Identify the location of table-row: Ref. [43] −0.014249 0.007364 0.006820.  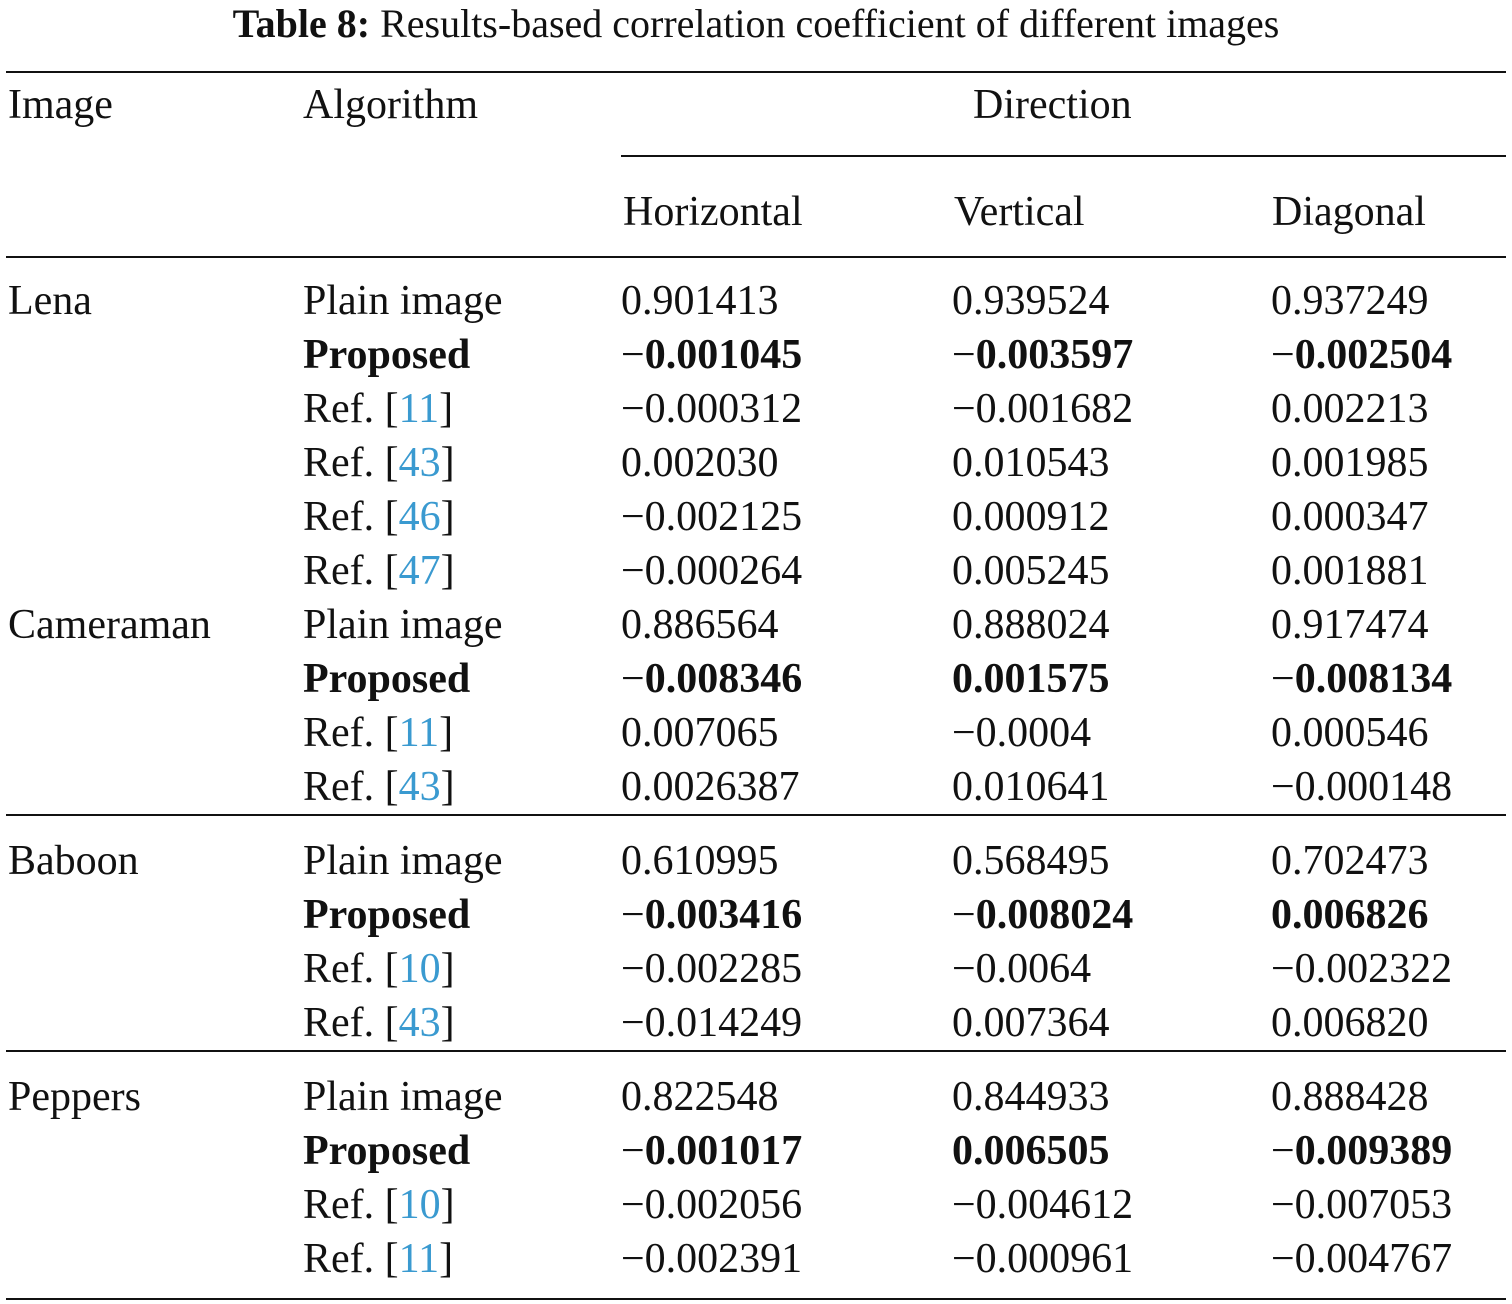
(756, 1023).